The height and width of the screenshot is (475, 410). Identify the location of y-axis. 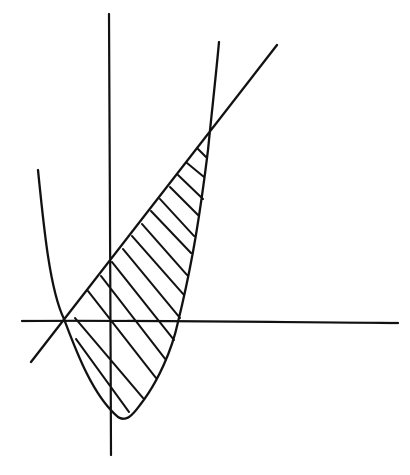
(110, 234).